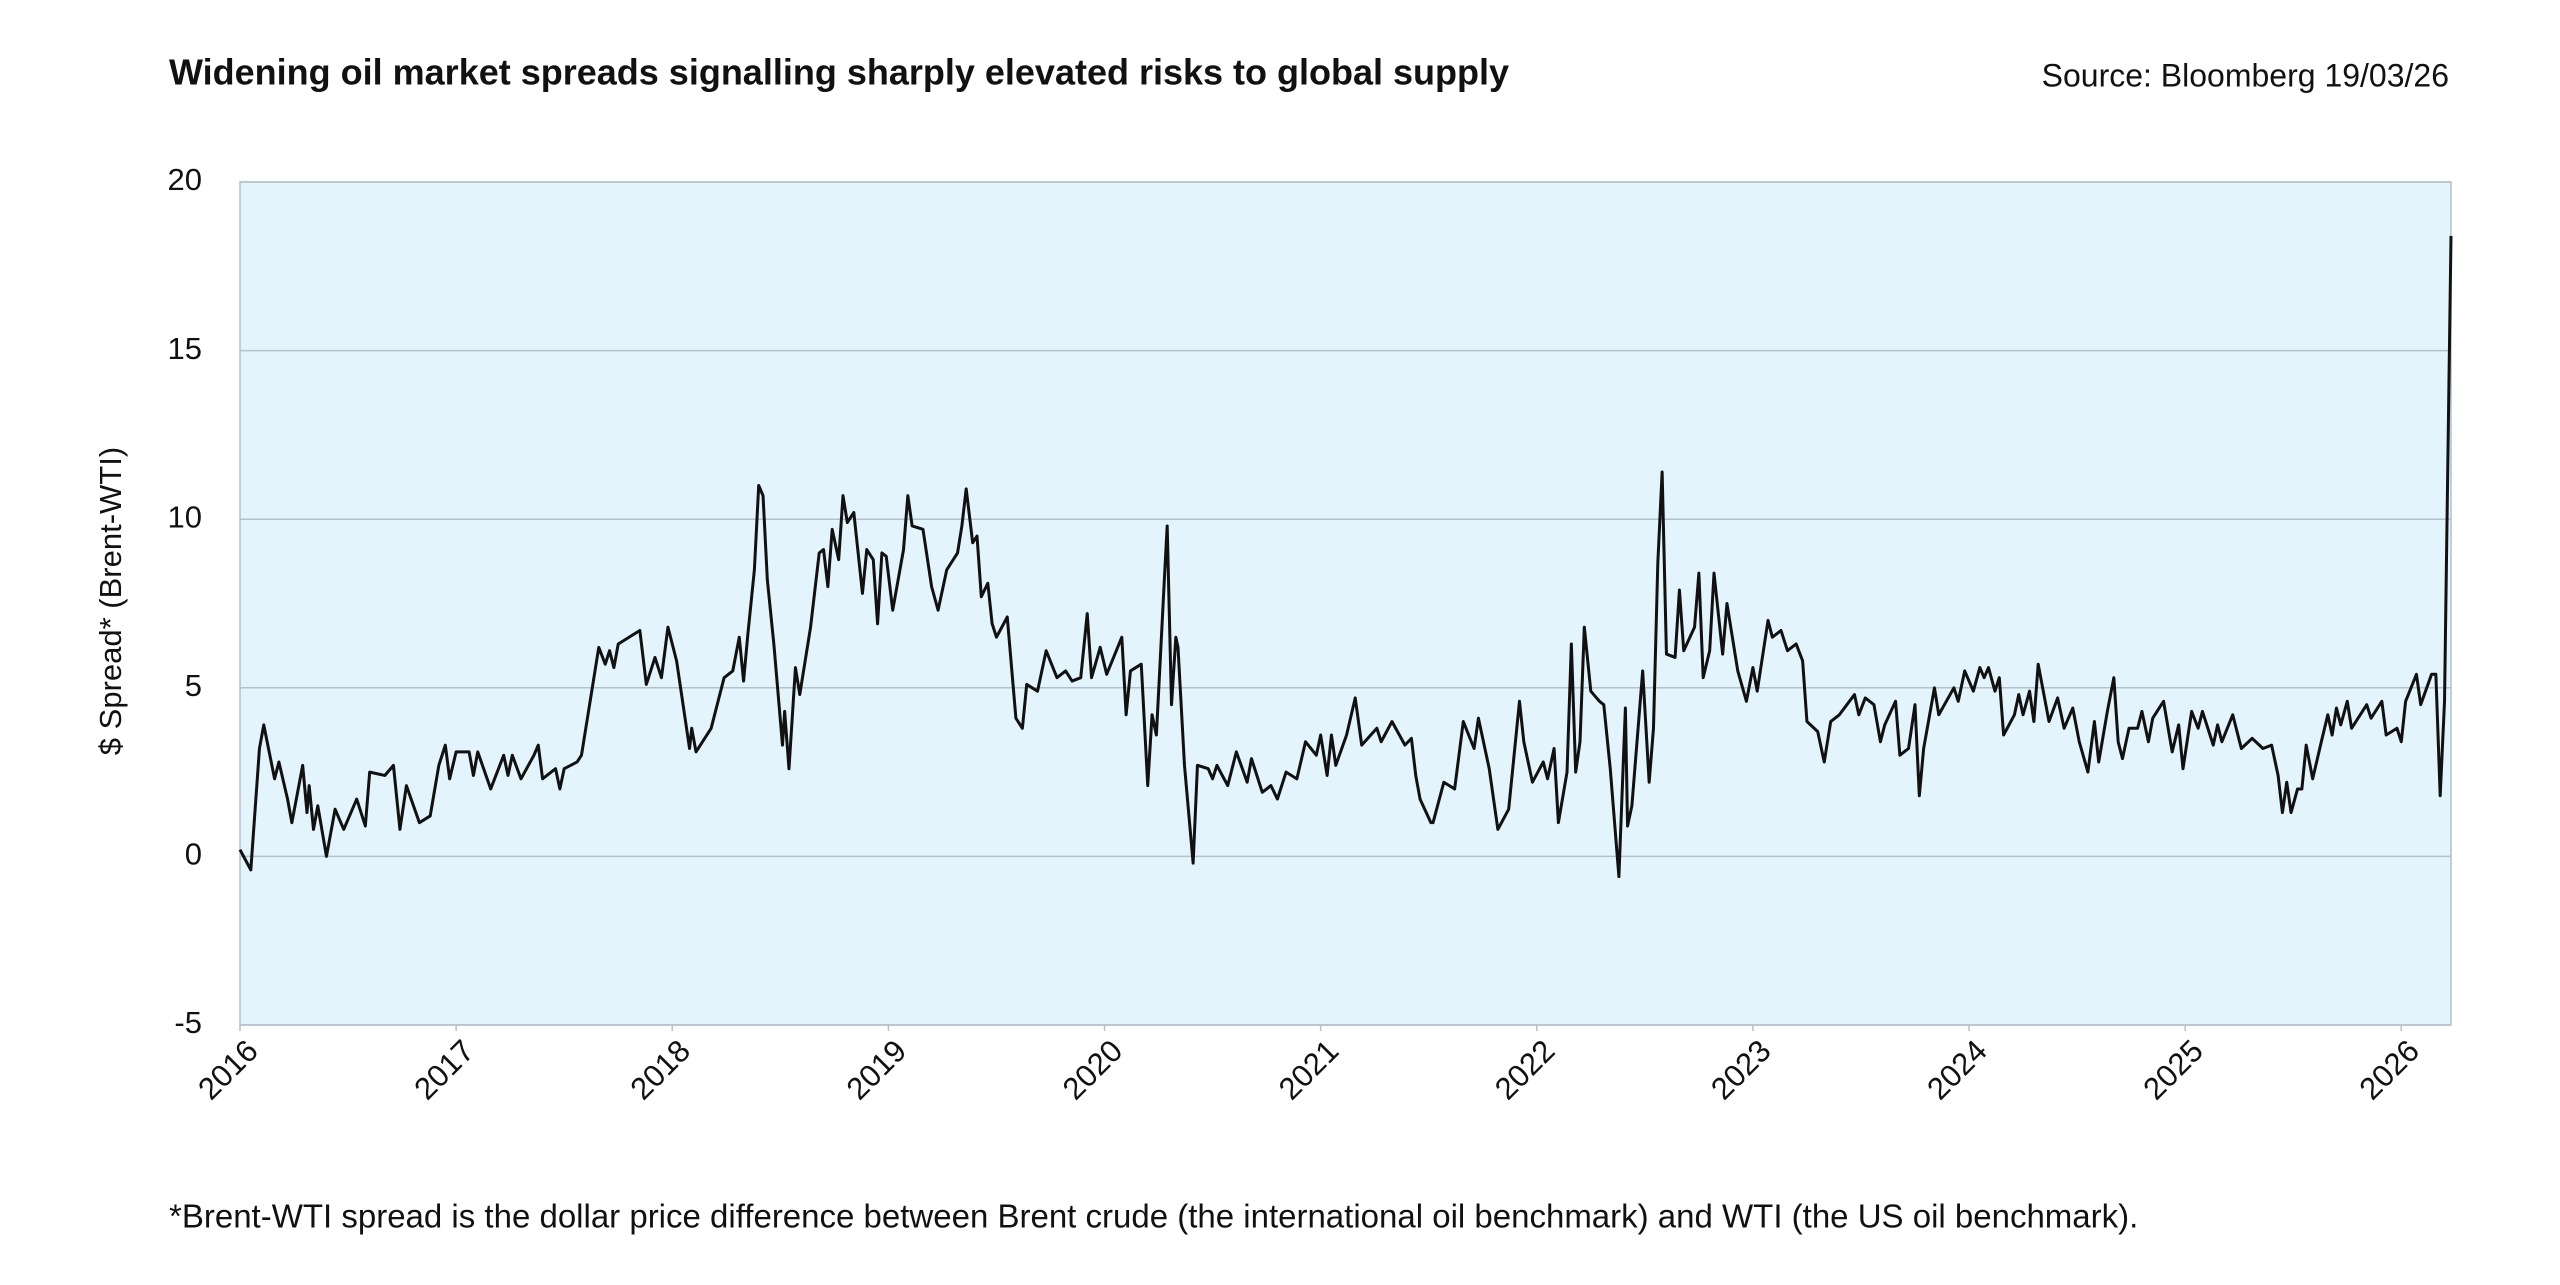 The image size is (2560, 1285). I want to click on y-axis-label: $ Spread* (Brent-WTI), so click(110, 601).